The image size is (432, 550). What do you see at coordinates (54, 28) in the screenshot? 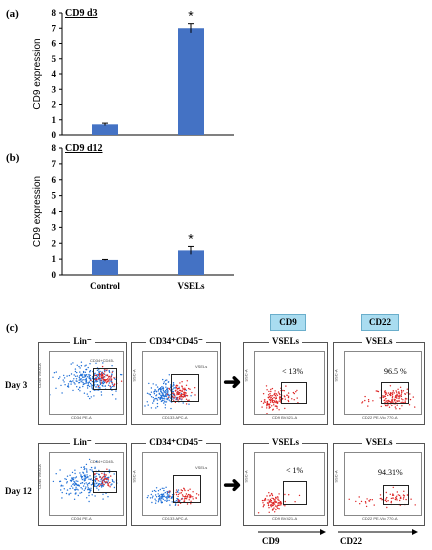
I see `y-tick-label: 7` at bounding box center [54, 28].